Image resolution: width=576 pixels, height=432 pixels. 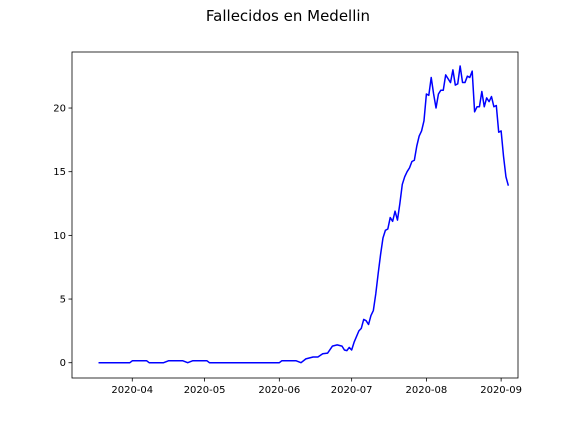 I want to click on x-tick-label: 2020-07, so click(x=352, y=390).